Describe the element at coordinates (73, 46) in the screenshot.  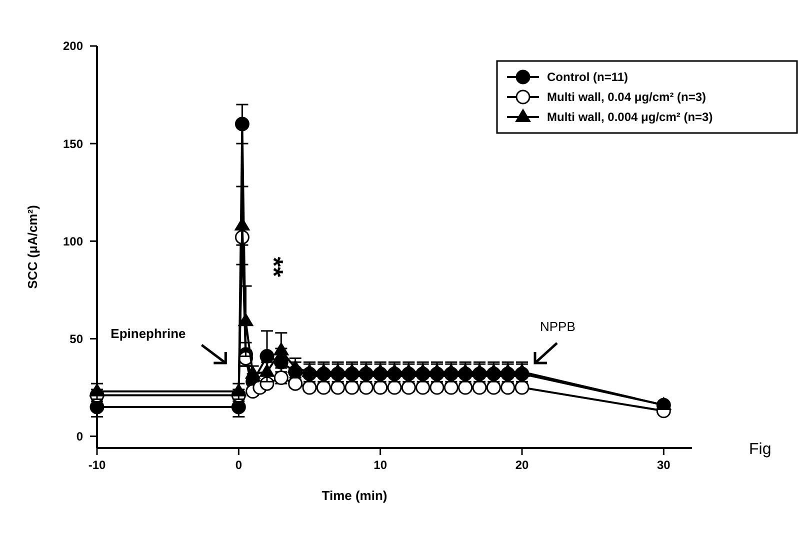
I see `y-tick-label: 200` at that location.